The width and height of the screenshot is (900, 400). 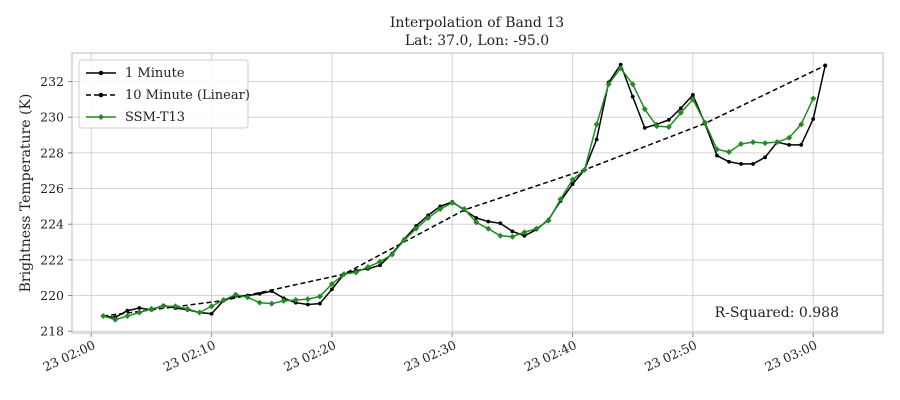 What do you see at coordinates (101, 95) in the screenshot?
I see `legend-marker-10-minute-linear` at bounding box center [101, 95].